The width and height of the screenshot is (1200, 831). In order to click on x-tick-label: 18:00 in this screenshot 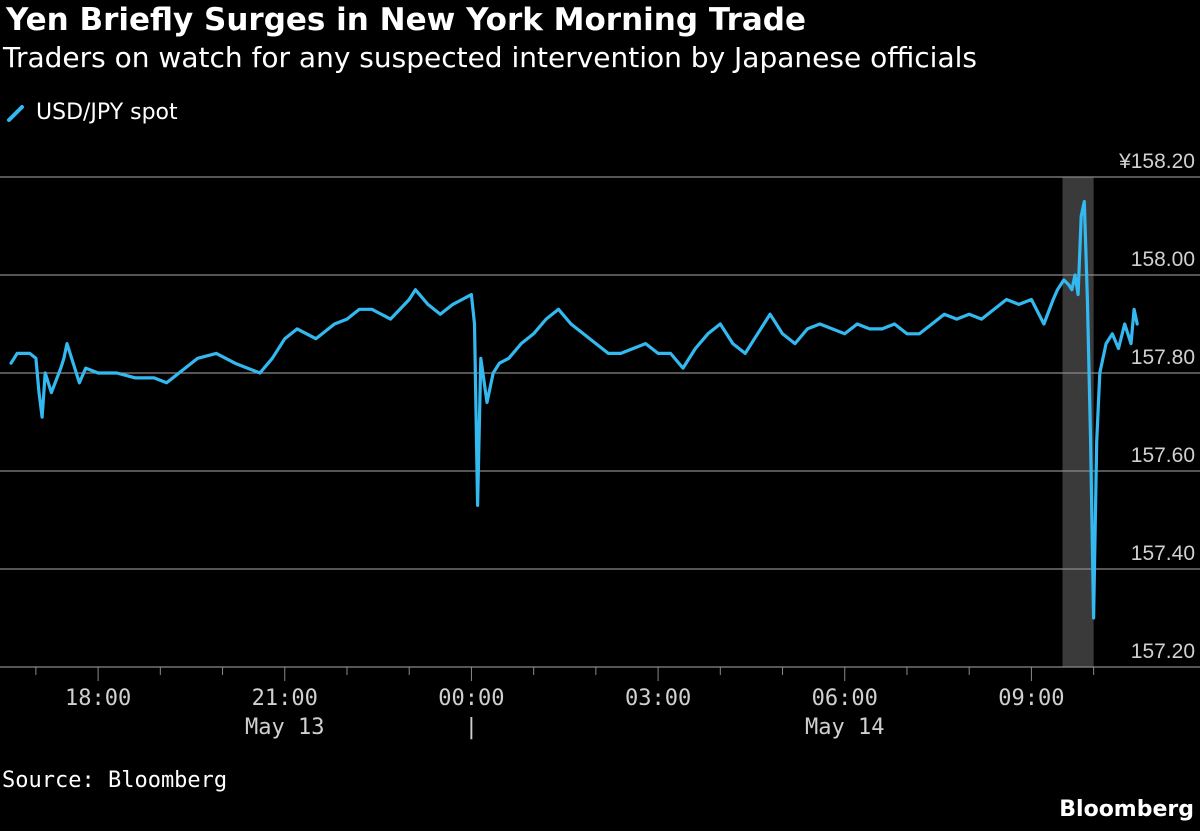, I will do `click(98, 698)`.